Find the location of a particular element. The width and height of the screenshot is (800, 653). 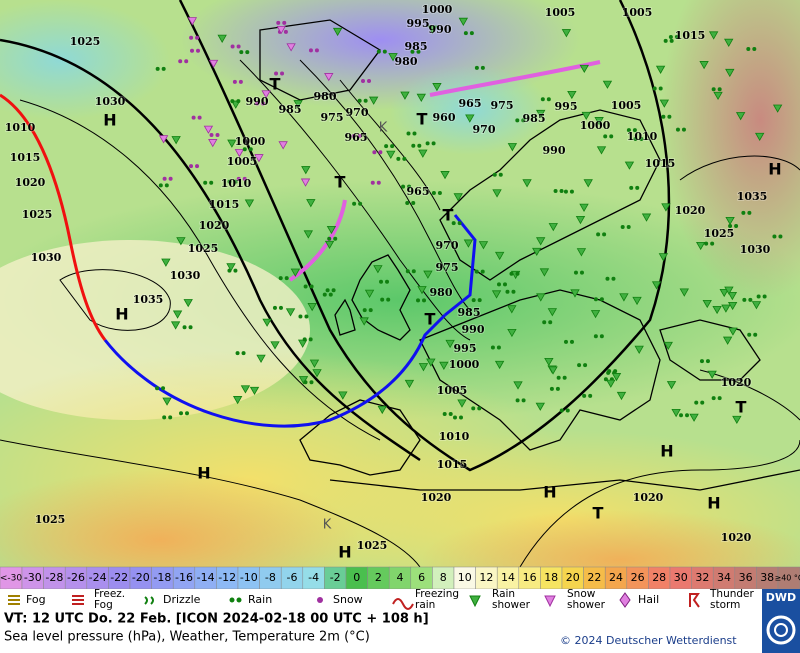

legend-label: Hail is located at coordinates (648, 599).